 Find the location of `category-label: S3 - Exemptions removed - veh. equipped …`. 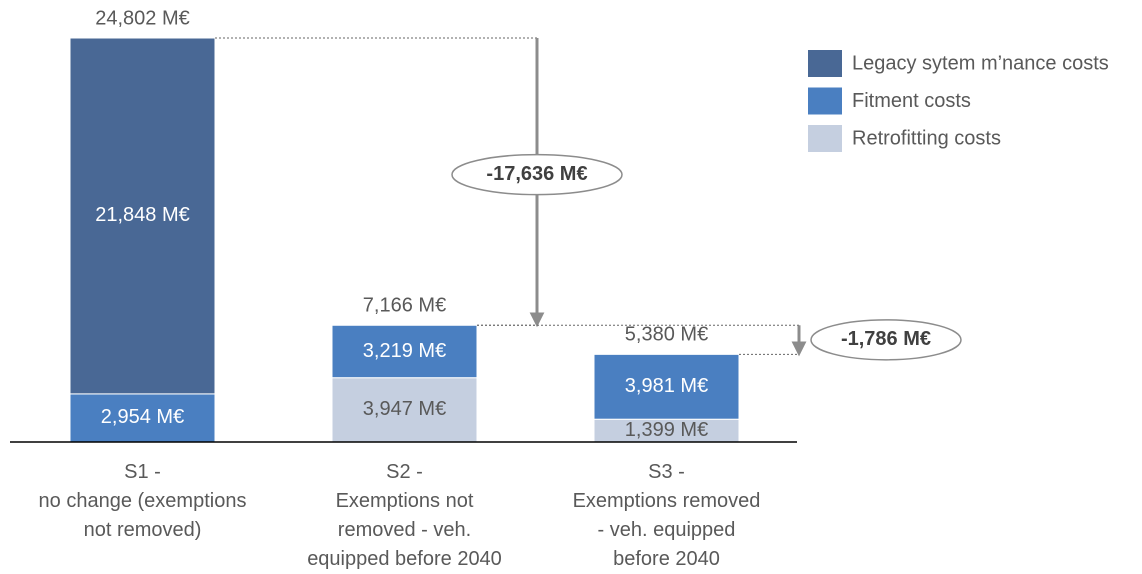

category-label: S3 - Exemptions removed - veh. equipped … is located at coordinates (666, 515).